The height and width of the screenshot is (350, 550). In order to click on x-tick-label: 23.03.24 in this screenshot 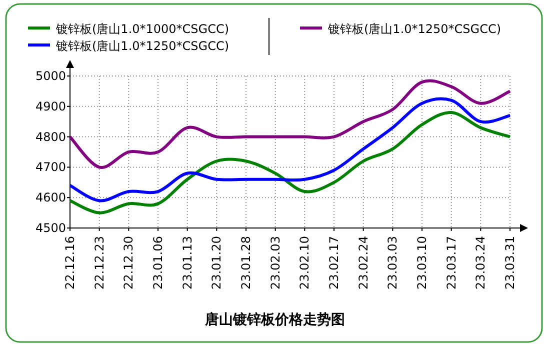, I will do `click(481, 263)`.